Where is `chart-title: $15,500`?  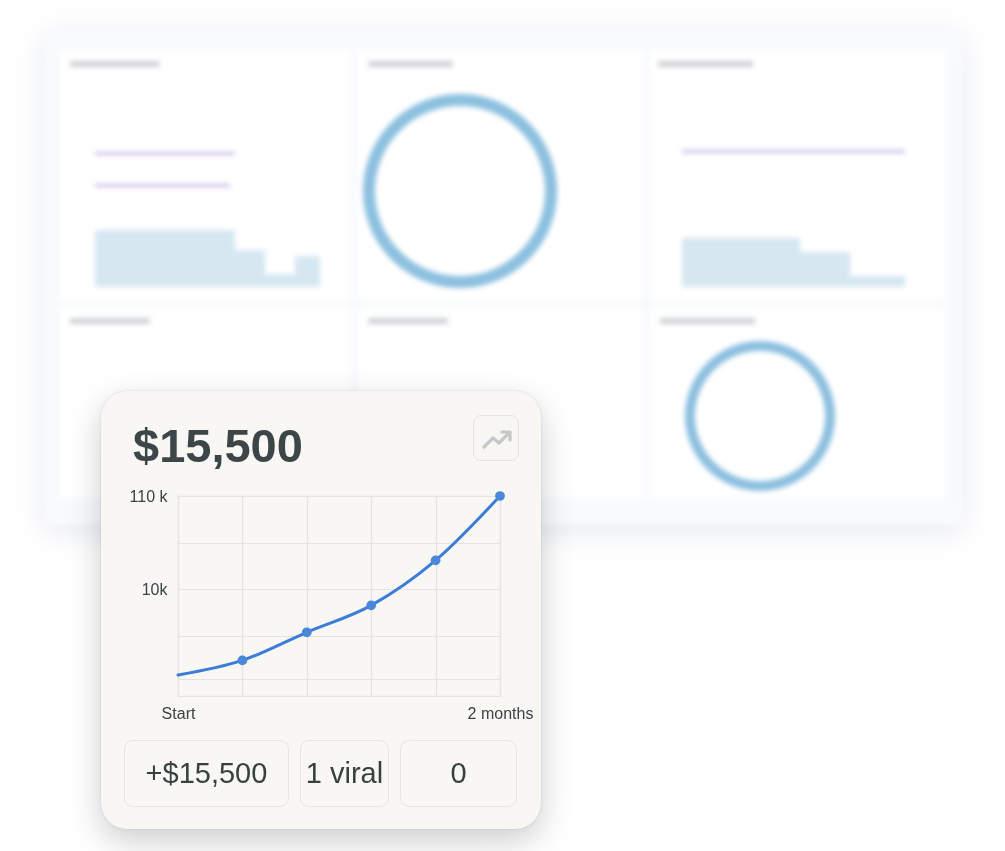 chart-title: $15,500 is located at coordinates (218, 445).